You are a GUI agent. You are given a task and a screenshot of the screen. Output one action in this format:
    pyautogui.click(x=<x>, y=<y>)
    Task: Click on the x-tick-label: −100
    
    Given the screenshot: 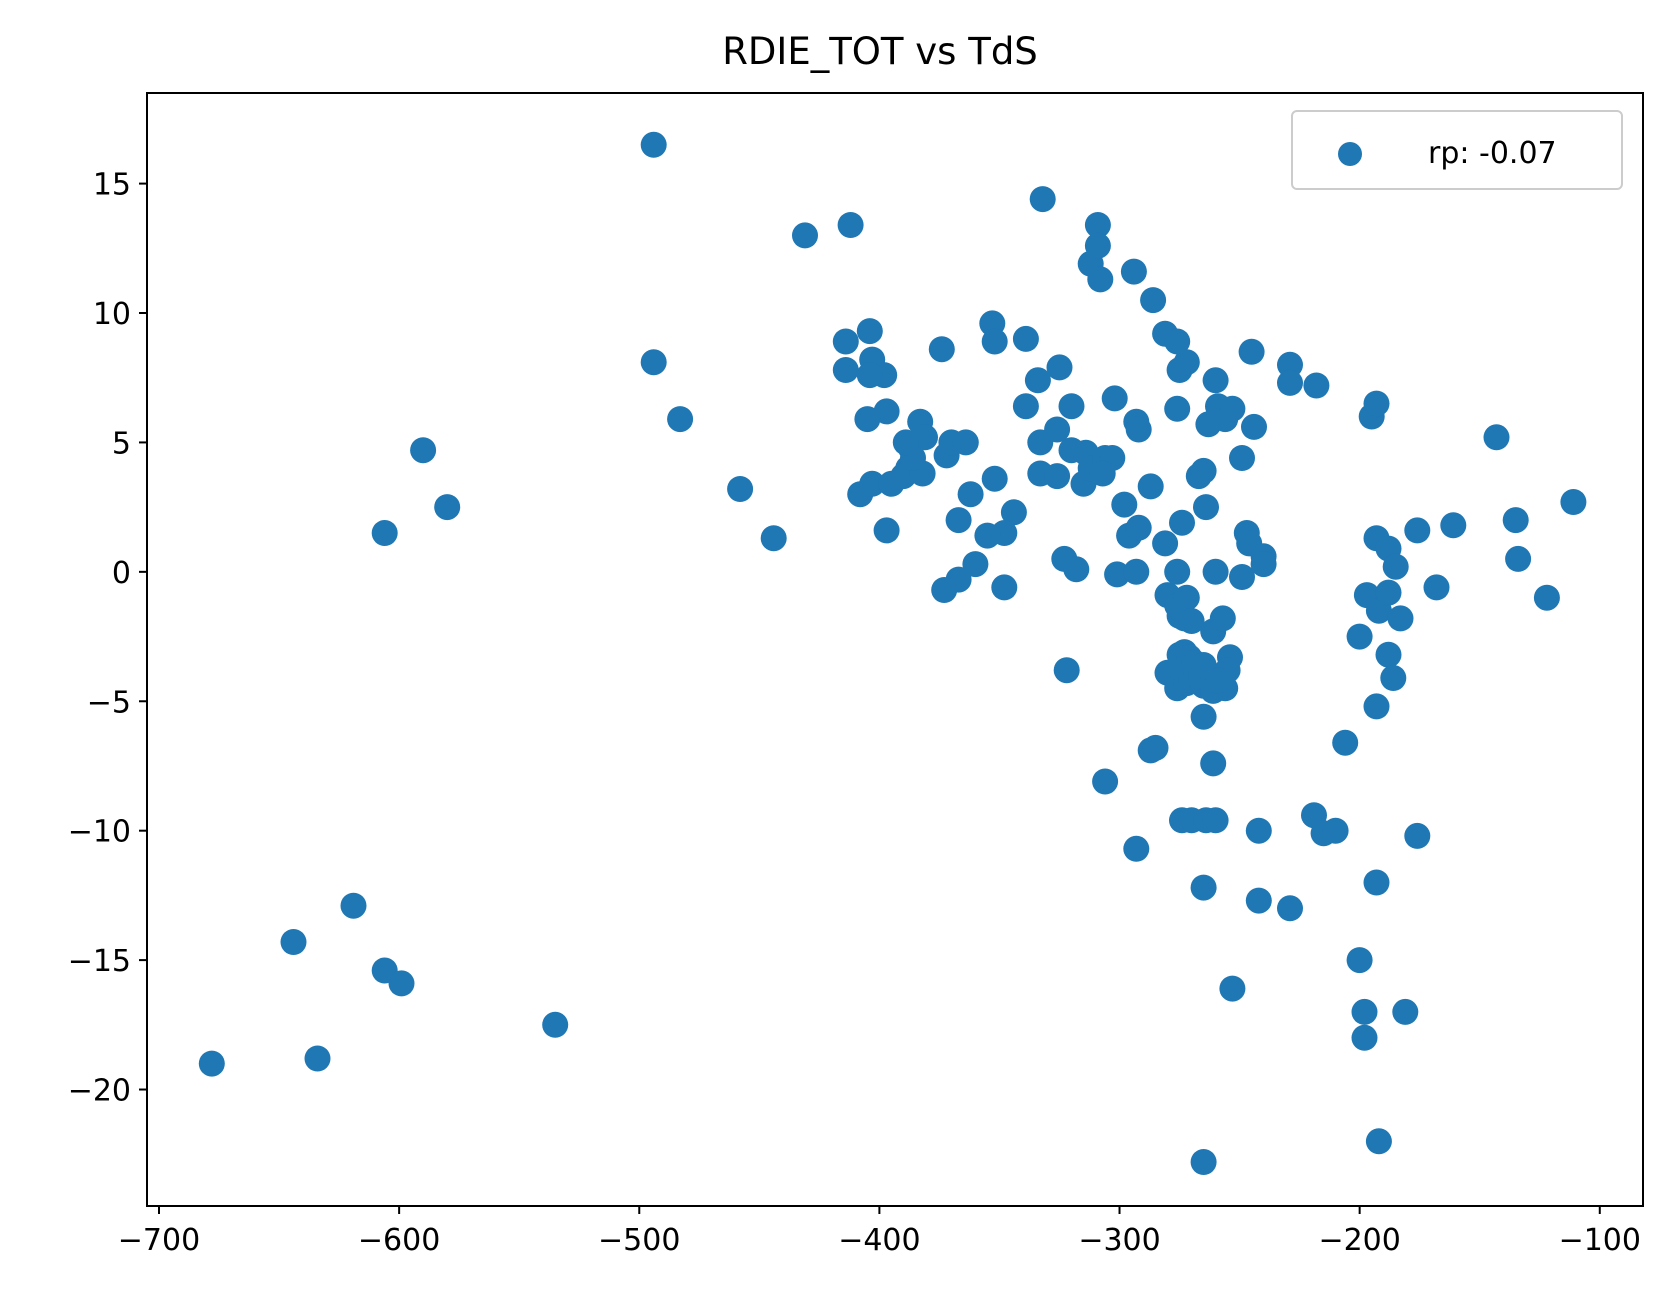 What is the action you would take?
    pyautogui.click(x=1600, y=1240)
    